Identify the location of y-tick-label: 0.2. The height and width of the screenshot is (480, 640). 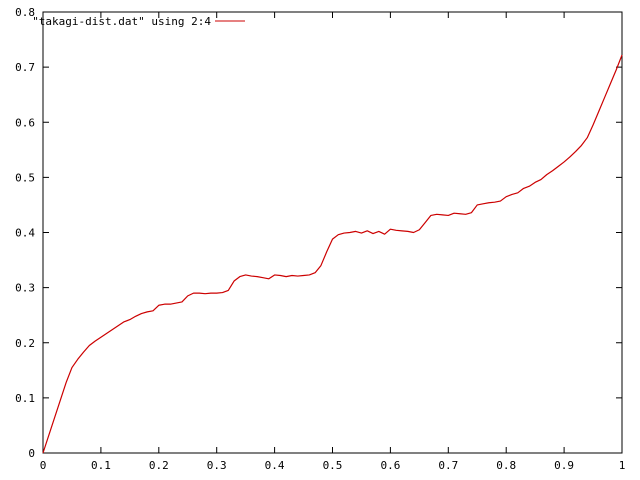
(25, 343).